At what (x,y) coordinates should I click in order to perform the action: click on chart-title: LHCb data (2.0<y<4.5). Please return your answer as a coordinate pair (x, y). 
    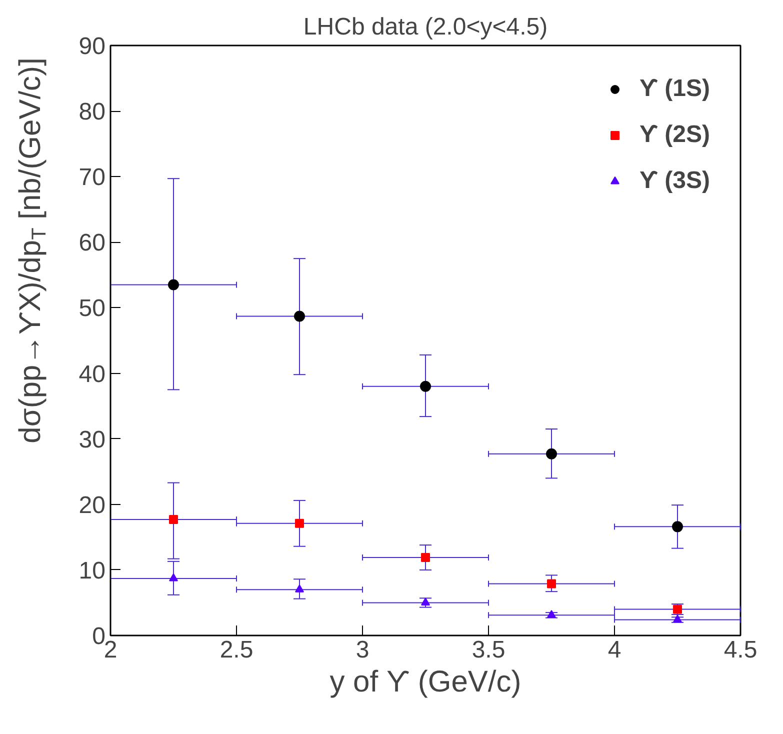
    Looking at the image, I should click on (425, 27).